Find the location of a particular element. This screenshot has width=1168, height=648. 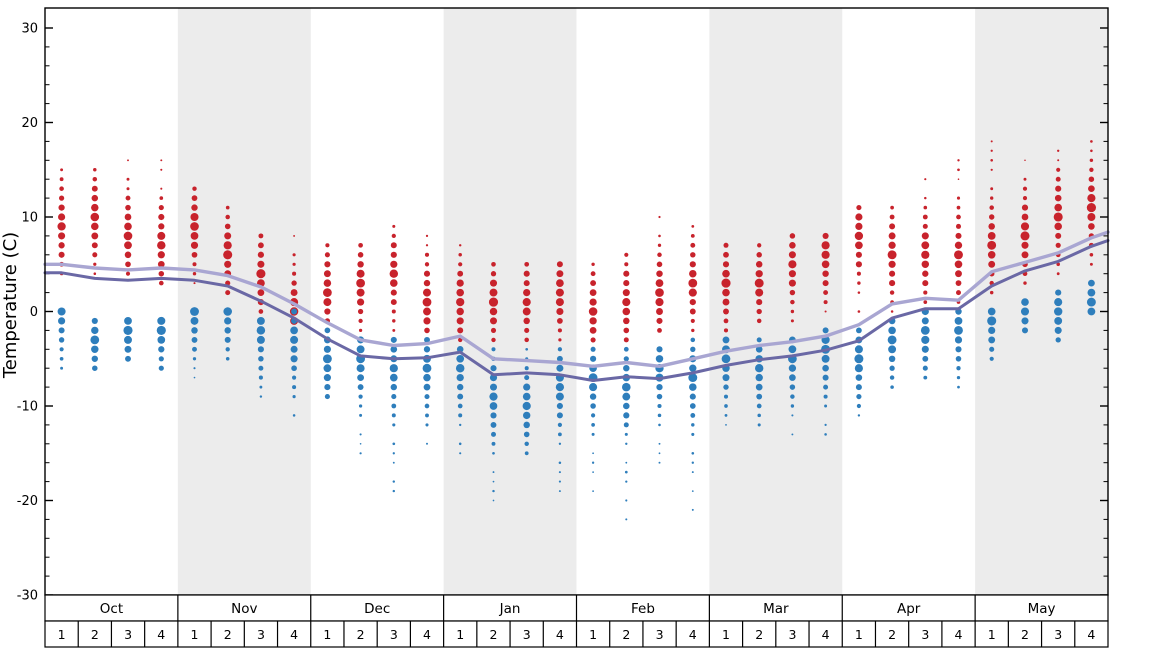

month-label-nov: Nov is located at coordinates (244, 609).